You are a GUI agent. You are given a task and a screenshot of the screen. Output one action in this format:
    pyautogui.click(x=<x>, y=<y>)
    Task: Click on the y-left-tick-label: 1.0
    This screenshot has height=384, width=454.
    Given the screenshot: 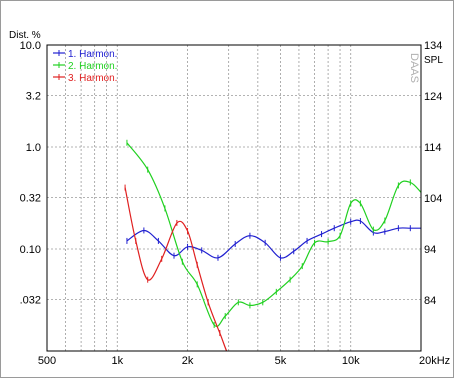 What is the action you would take?
    pyautogui.click(x=33, y=148)
    